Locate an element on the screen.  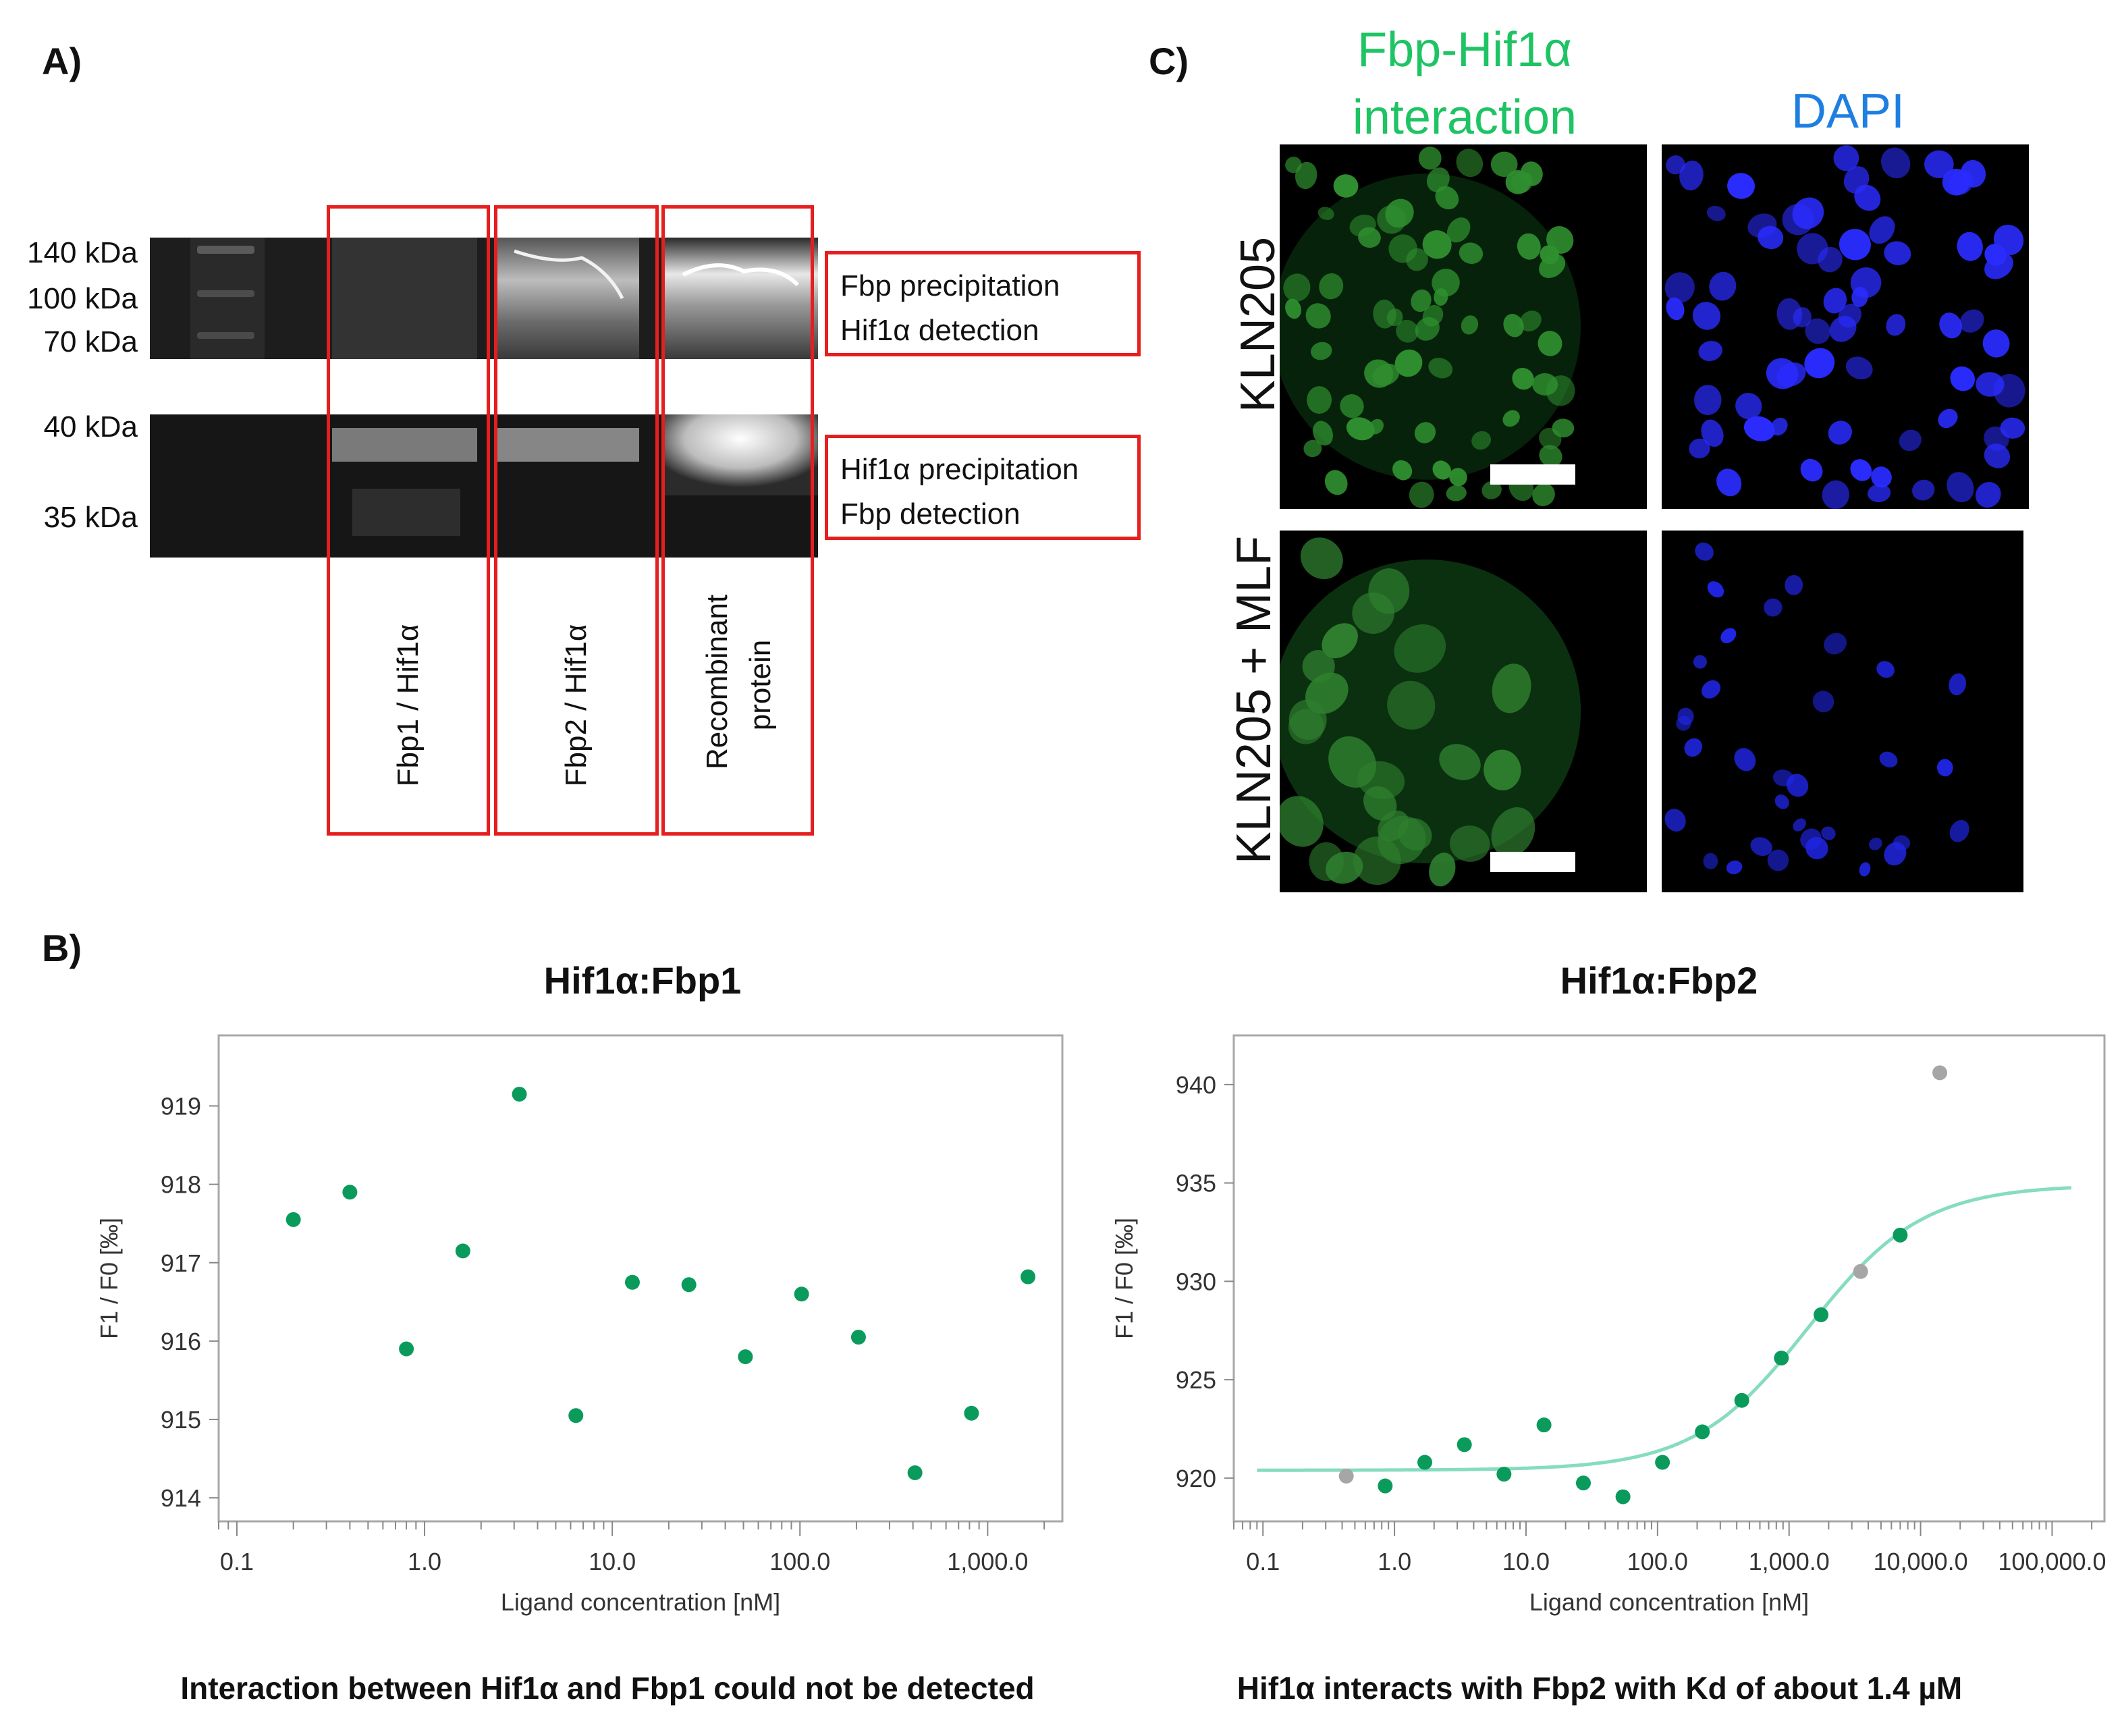
chart2-x-tick-label: 10,000.0 is located at coordinates (1921, 1562).